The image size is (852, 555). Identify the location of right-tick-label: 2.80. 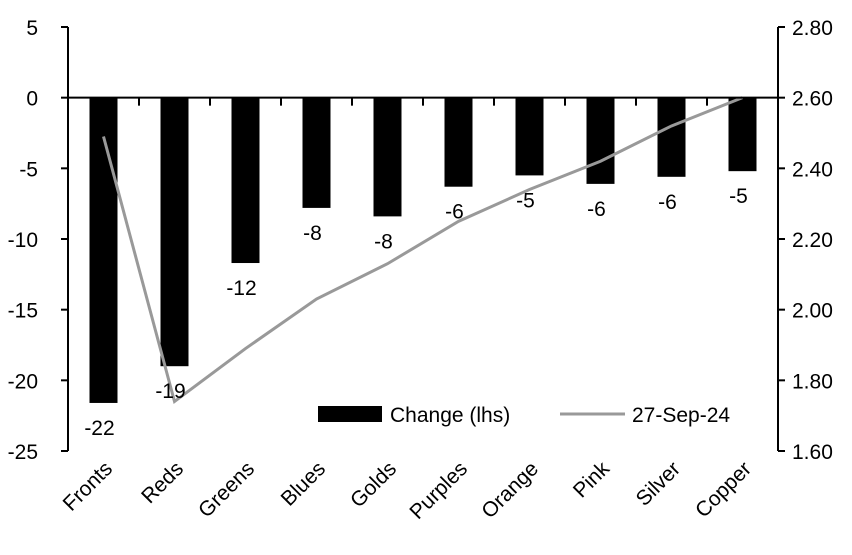
(812, 28).